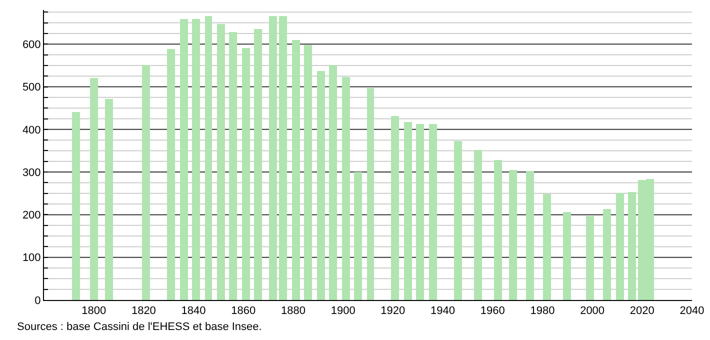 Image resolution: width=710 pixels, height=340 pixels. What do you see at coordinates (542, 311) in the screenshot?
I see `x-tick-label: 1980` at bounding box center [542, 311].